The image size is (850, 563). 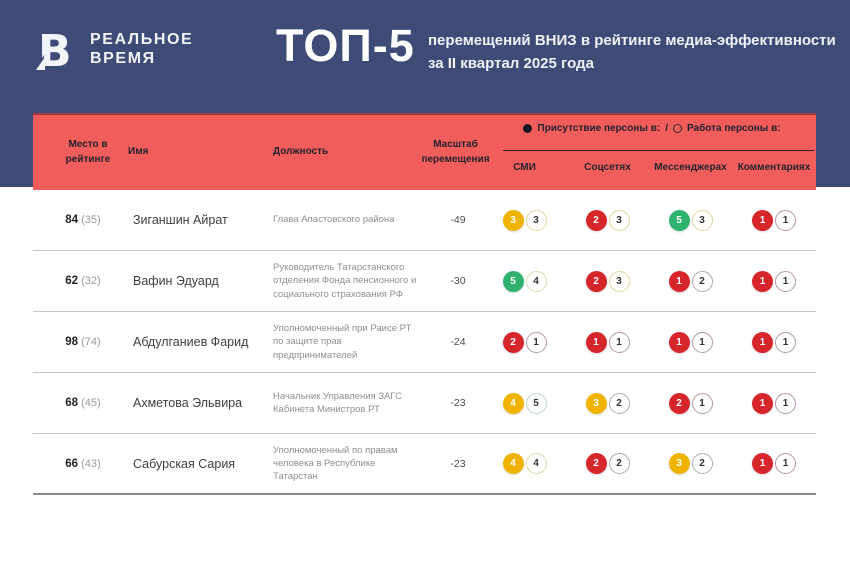 What do you see at coordinates (649, 167) in the screenshot?
I see `channel-headers: СМИ Соцсетях Мессенджерах Комментариях` at bounding box center [649, 167].